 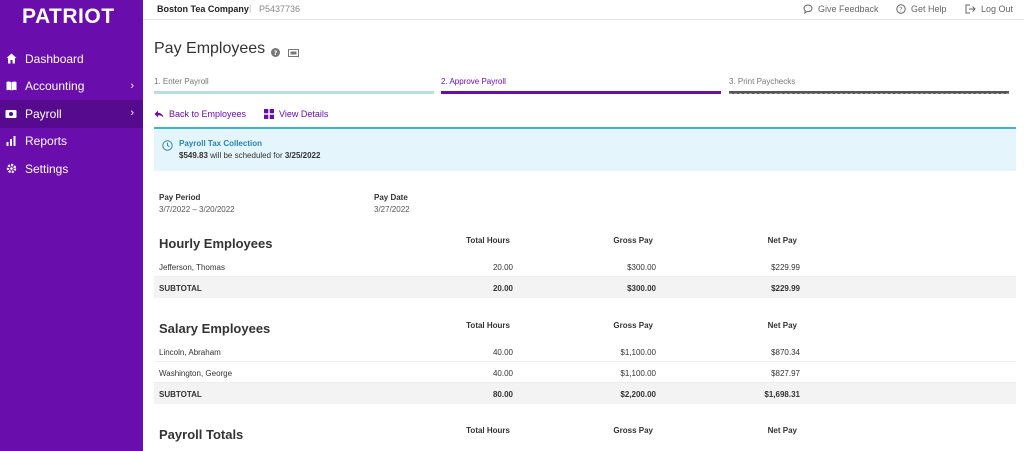 I want to click on pay-period-value: 3/7/2022 – 3/20/2022, so click(x=197, y=209).